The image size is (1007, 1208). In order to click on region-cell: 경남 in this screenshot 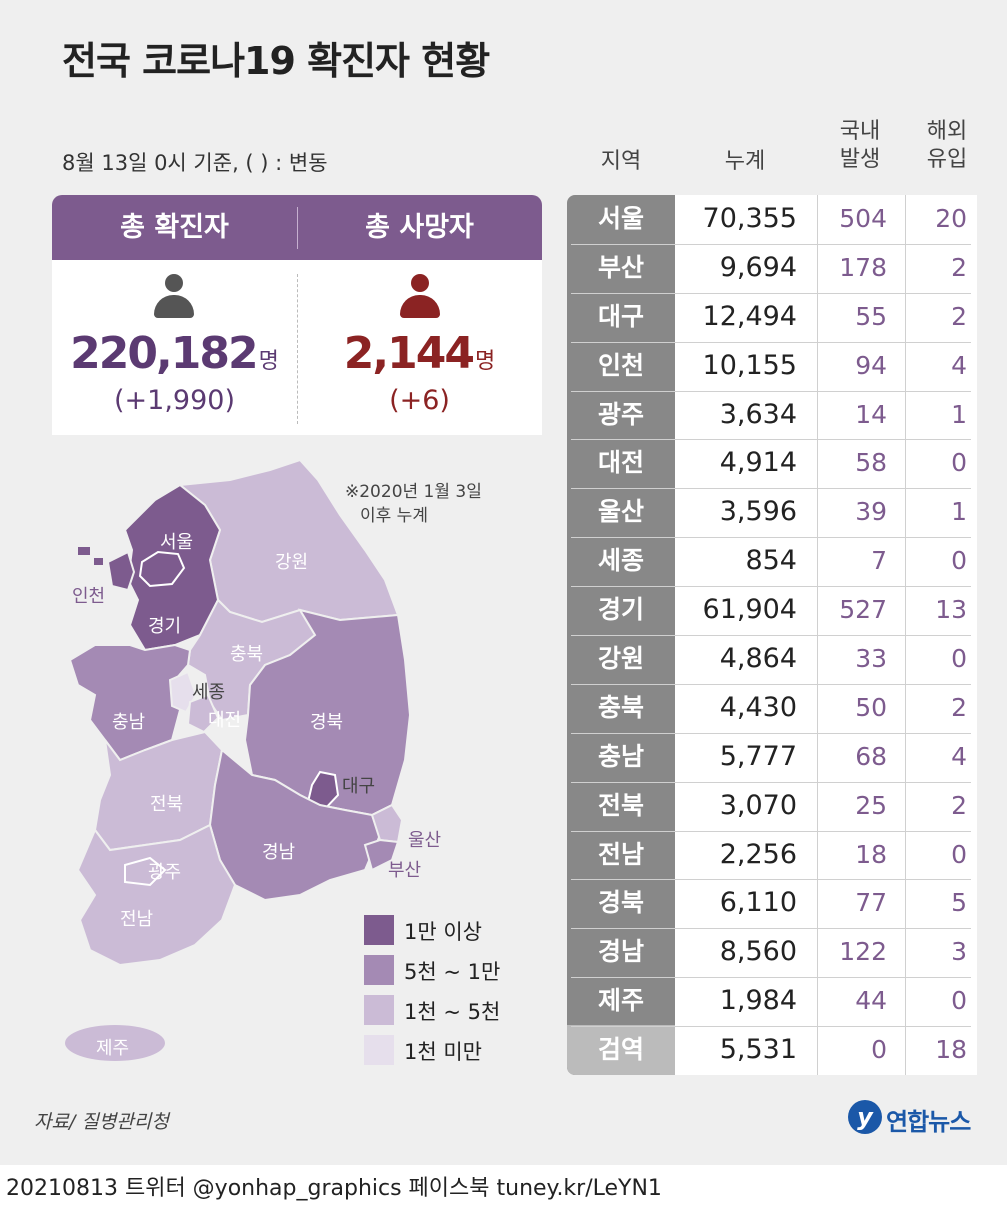, I will do `click(620, 952)`.